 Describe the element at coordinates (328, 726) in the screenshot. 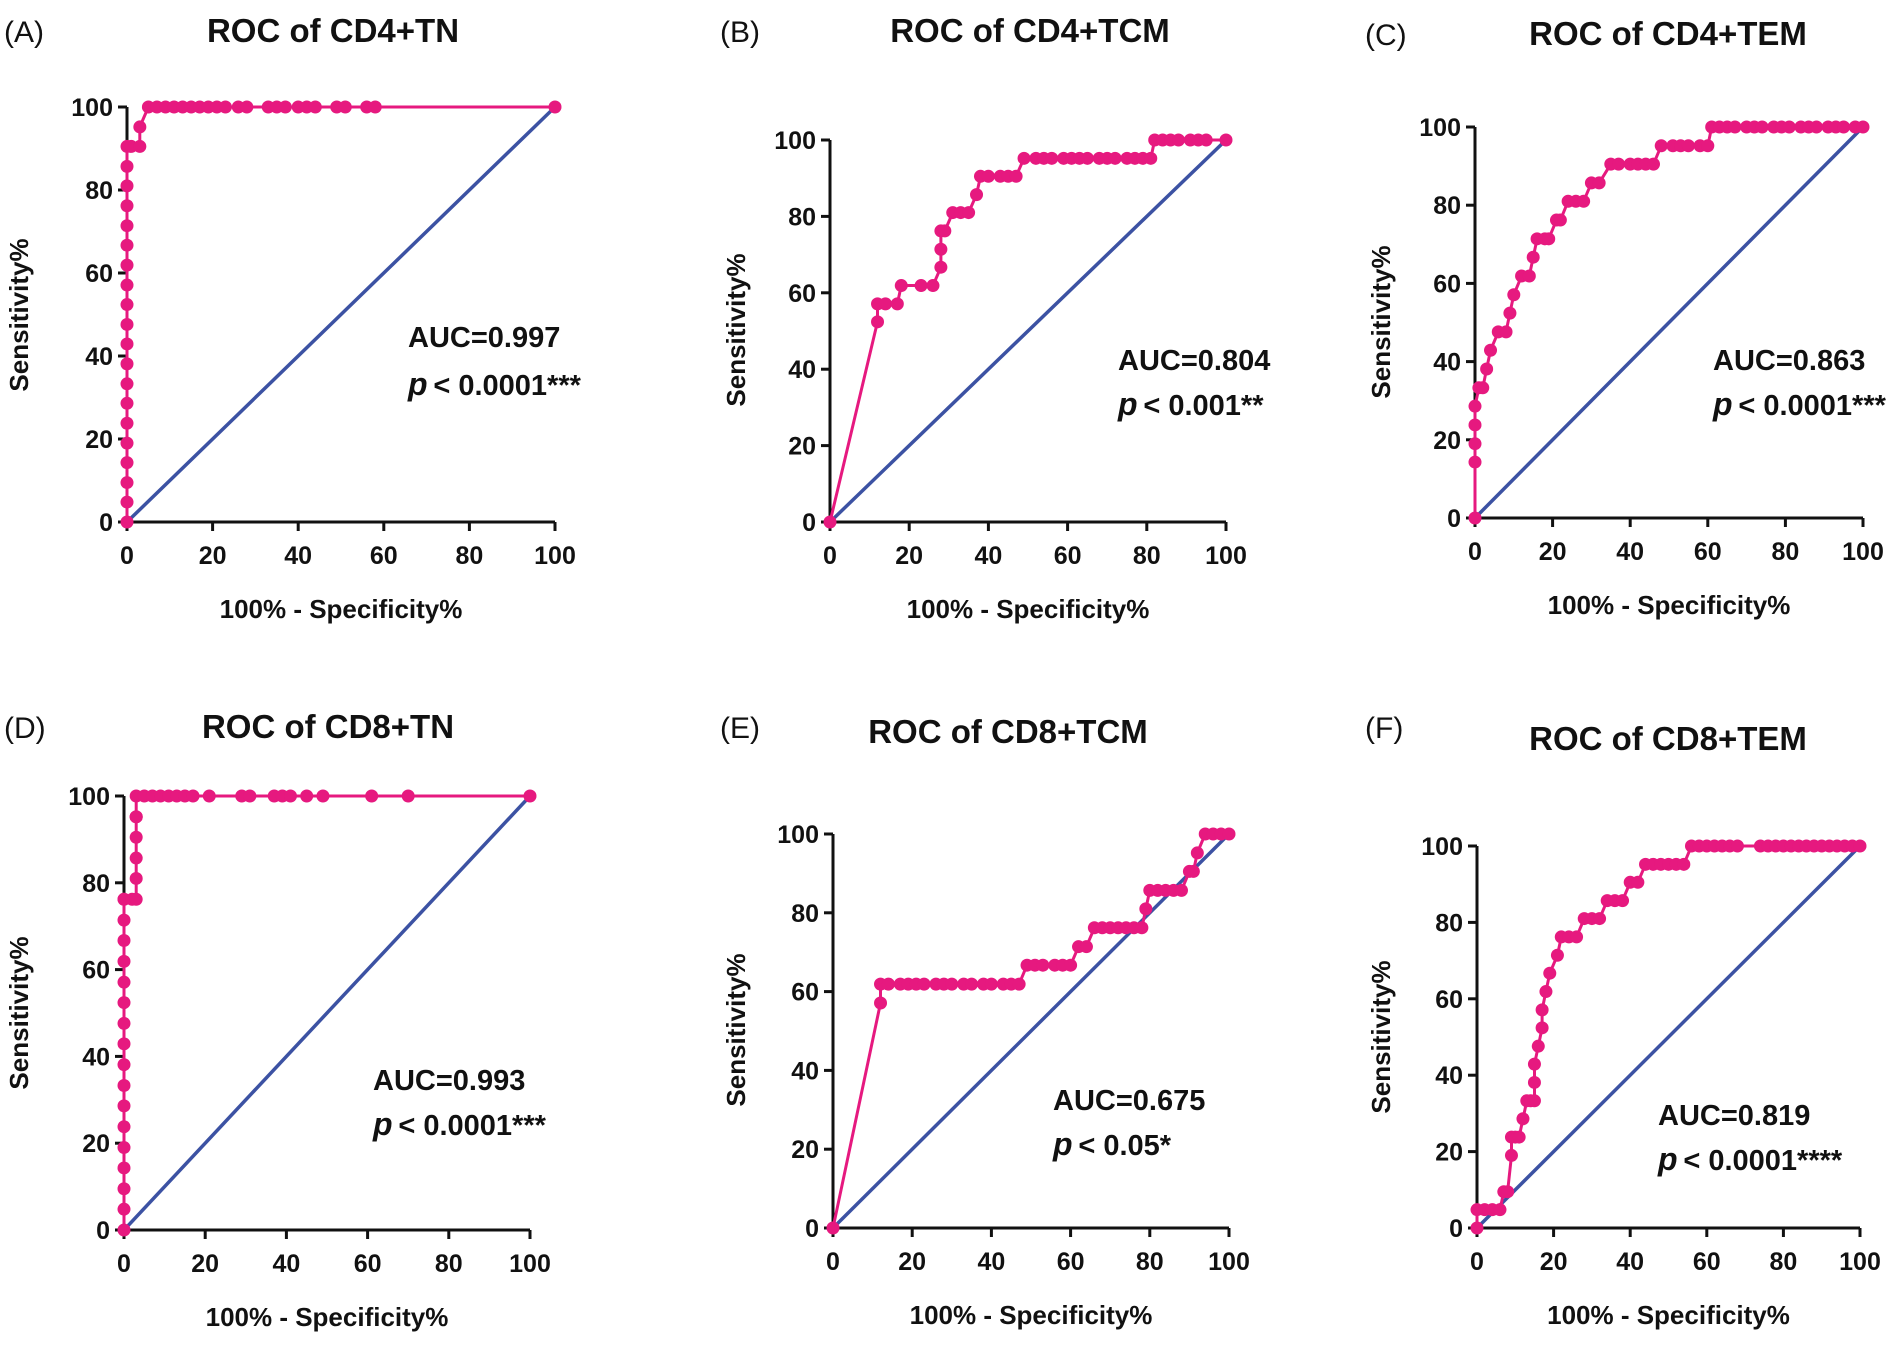

I see `chart-title: ROC of CD8+TN` at that location.